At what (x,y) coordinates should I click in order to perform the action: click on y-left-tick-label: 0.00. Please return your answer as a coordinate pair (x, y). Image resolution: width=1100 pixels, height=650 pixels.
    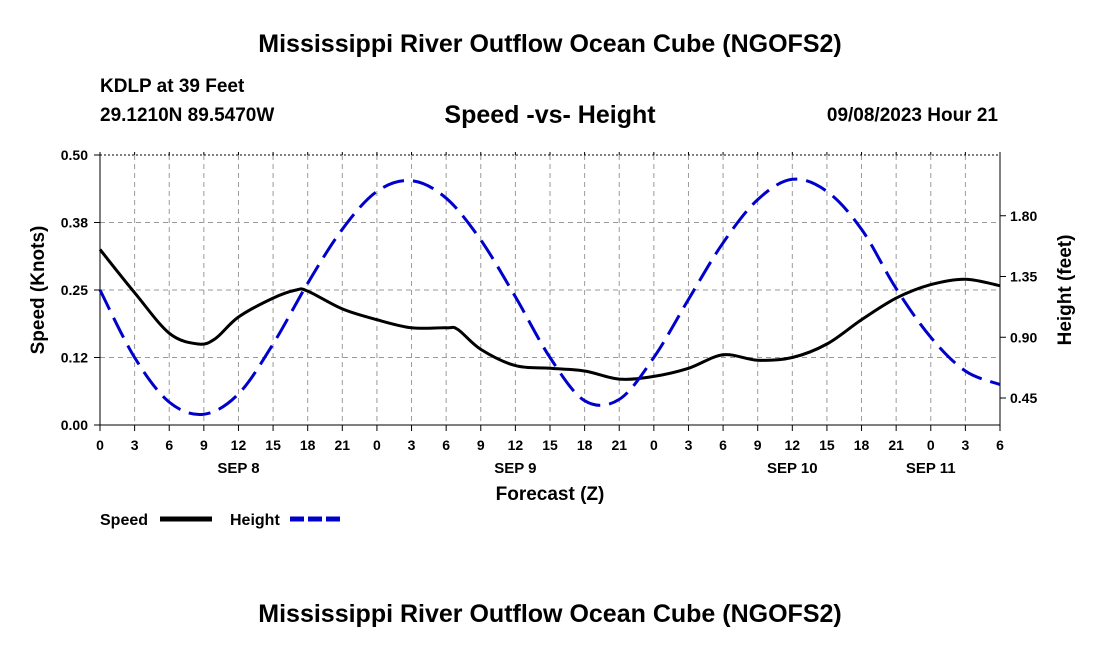
    Looking at the image, I should click on (74, 425).